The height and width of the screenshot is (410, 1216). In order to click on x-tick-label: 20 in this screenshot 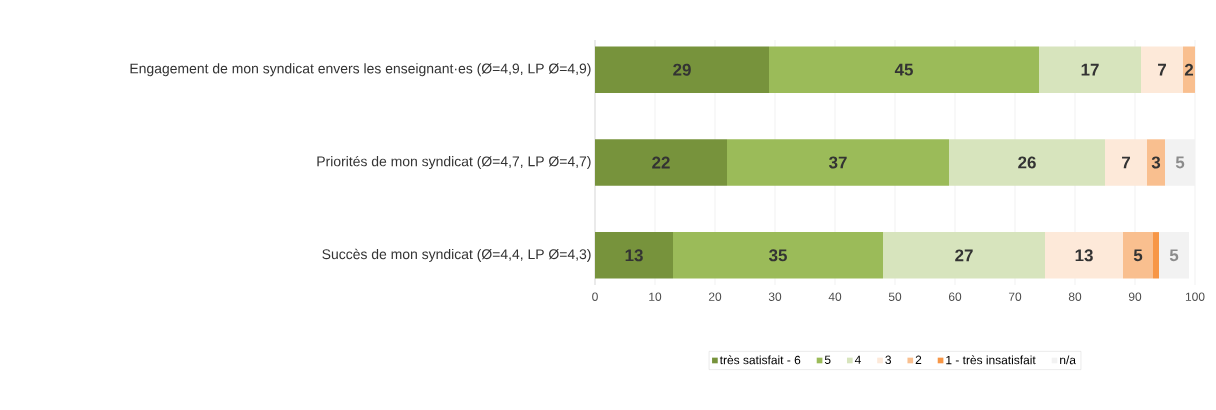, I will do `click(715, 296)`.